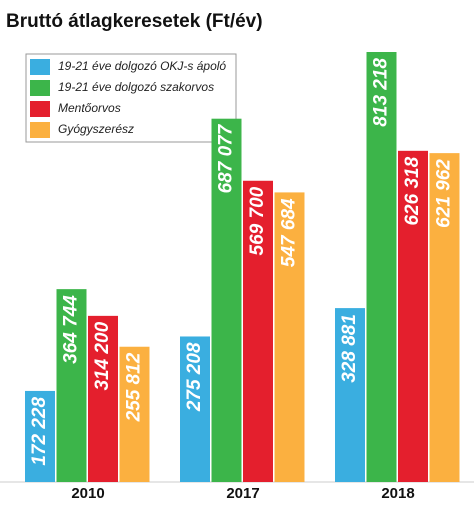 This screenshot has height=509, width=474. Describe the element at coordinates (89, 108) in the screenshot. I see `legend-label: Mentőorvos` at that location.